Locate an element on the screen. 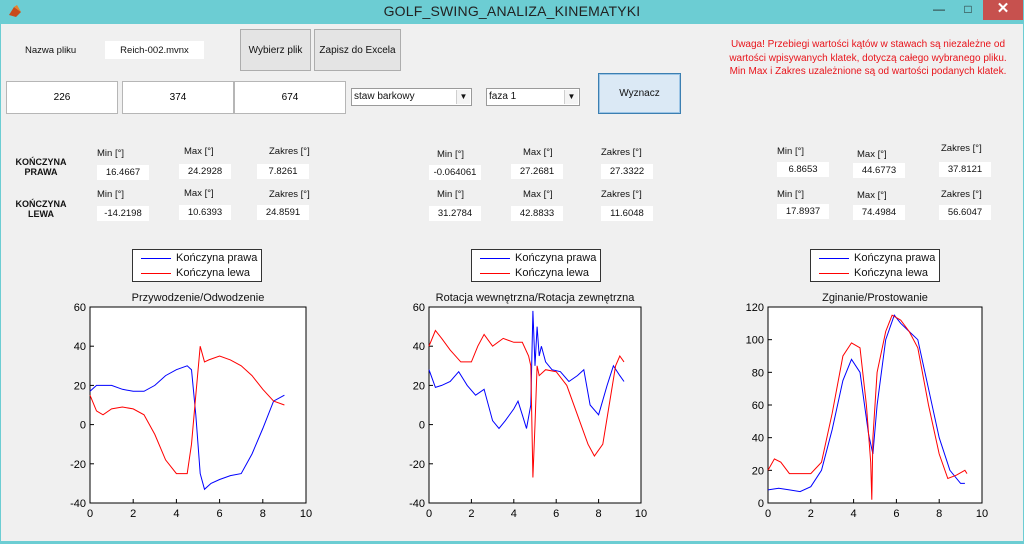  window-title: GOLF_SWING_ANALIZA_KINEMATYKI is located at coordinates (512, 11).